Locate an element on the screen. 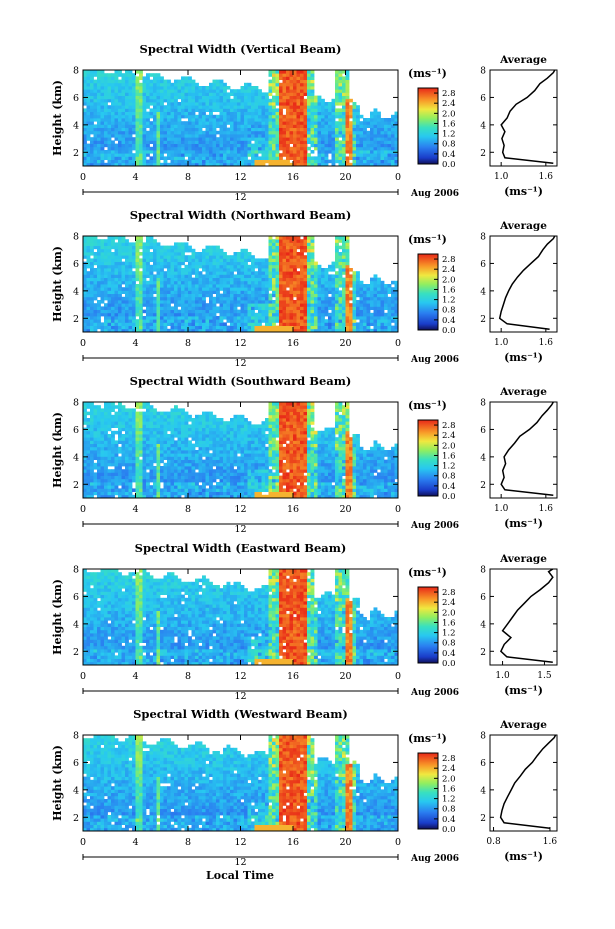 The height and width of the screenshot is (929, 615). y-tick-label: 2 is located at coordinates (76, 319).